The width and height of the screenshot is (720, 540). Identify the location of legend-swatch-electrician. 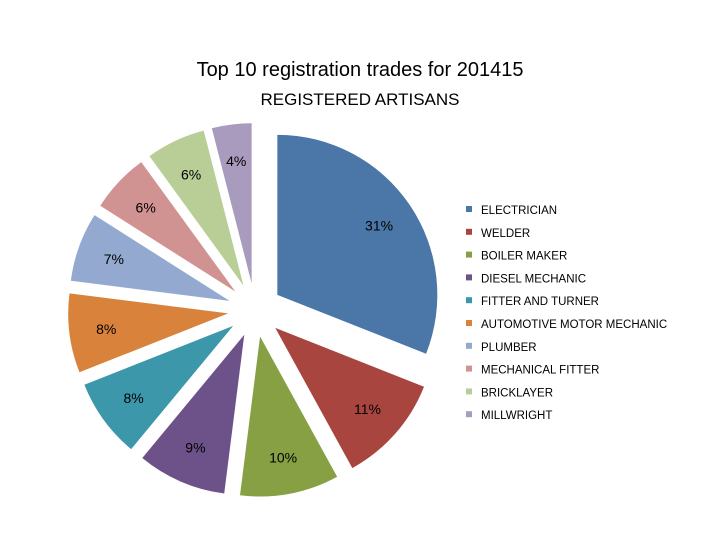
(469, 209).